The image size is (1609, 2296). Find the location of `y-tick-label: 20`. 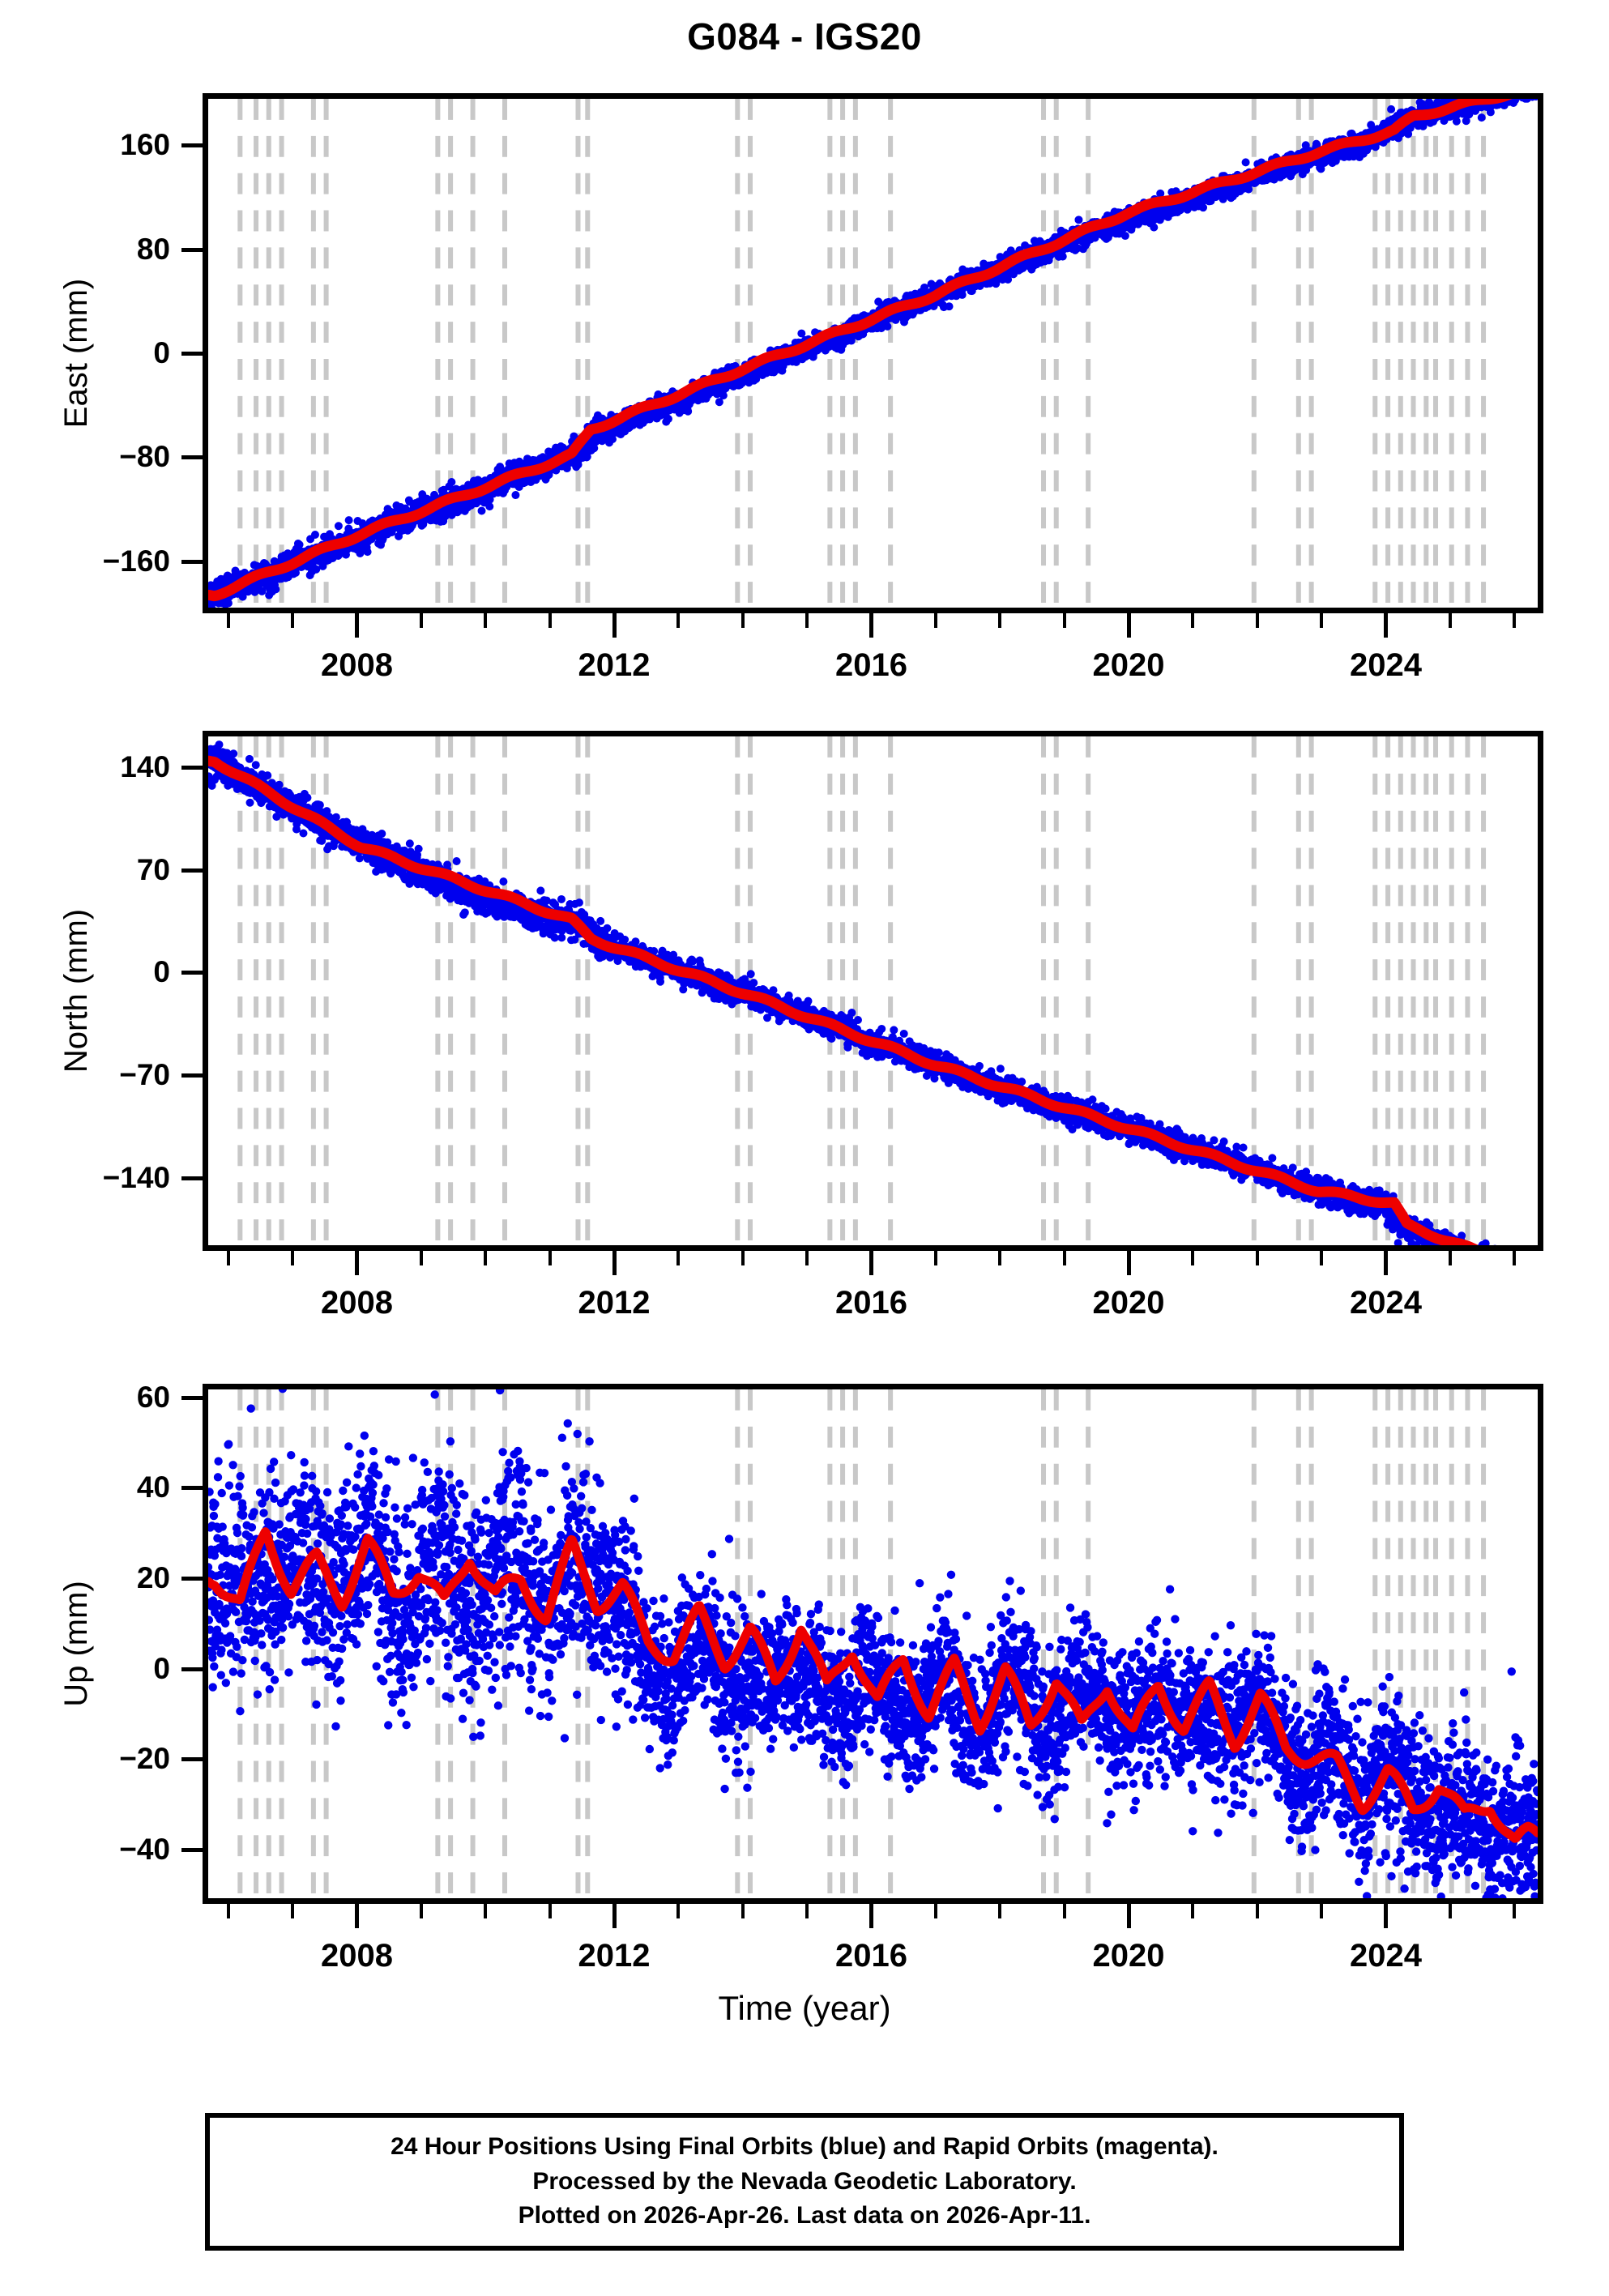

y-tick-label: 20 is located at coordinates (153, 1578).